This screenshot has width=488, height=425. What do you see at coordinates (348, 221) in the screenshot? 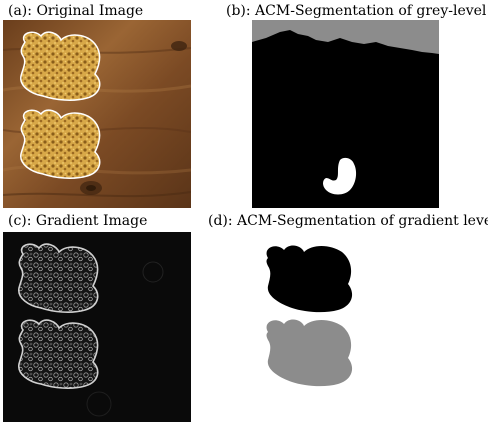
I see `caption-acm-gradient-level: (d): ACM-Segmentation of gradient level` at bounding box center [348, 221].